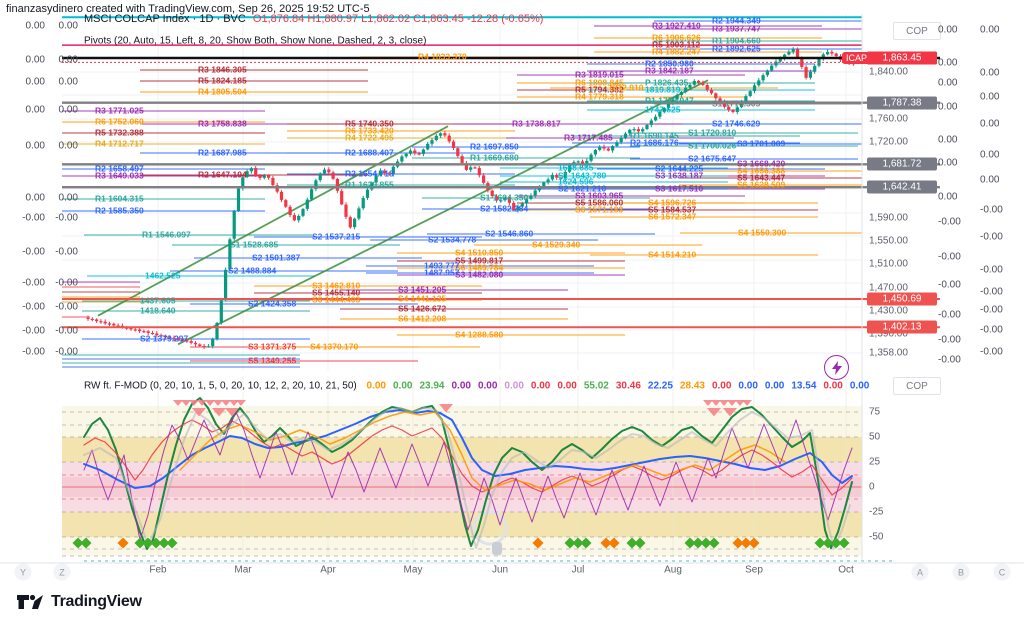 The image size is (1024, 622). I want to click on pivot-label: S5 1584.537, so click(672, 209).